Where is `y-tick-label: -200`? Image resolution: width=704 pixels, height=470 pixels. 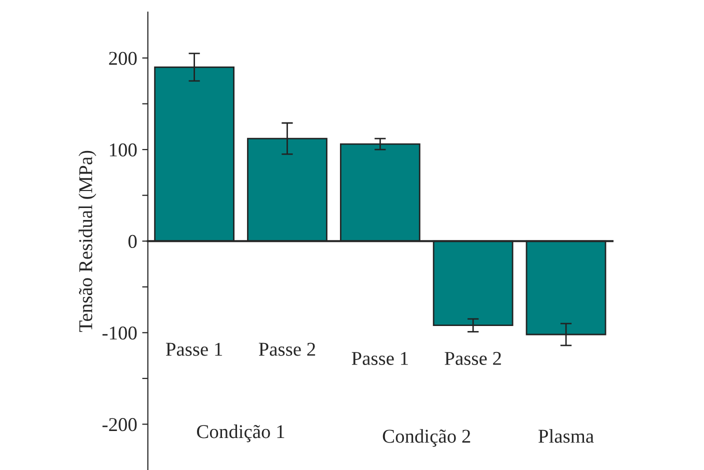
y-tick-label: -200 is located at coordinates (119, 425).